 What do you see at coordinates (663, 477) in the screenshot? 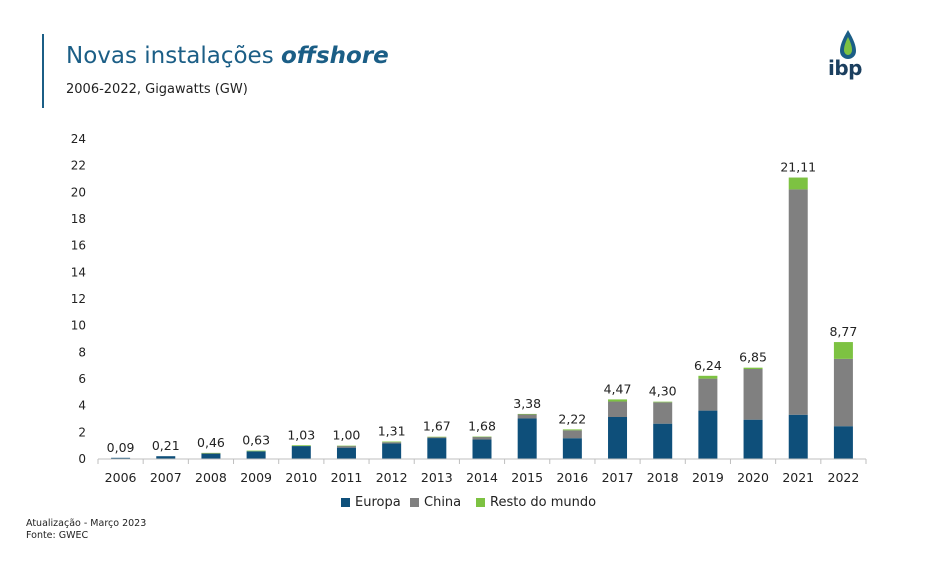
I see `x-tick-label: 2018` at bounding box center [663, 477].